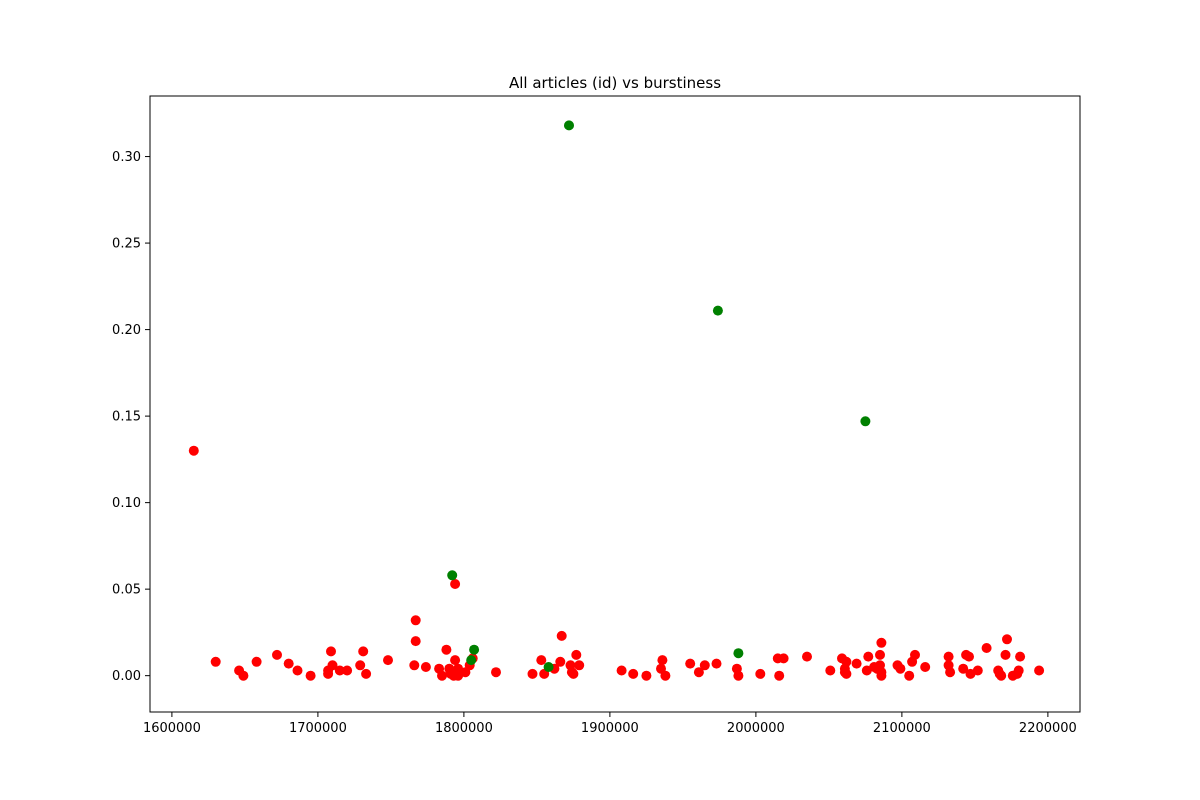 This screenshot has width=1200, height=800. What do you see at coordinates (126, 503) in the screenshot?
I see `y-tick-label: 0.10` at bounding box center [126, 503].